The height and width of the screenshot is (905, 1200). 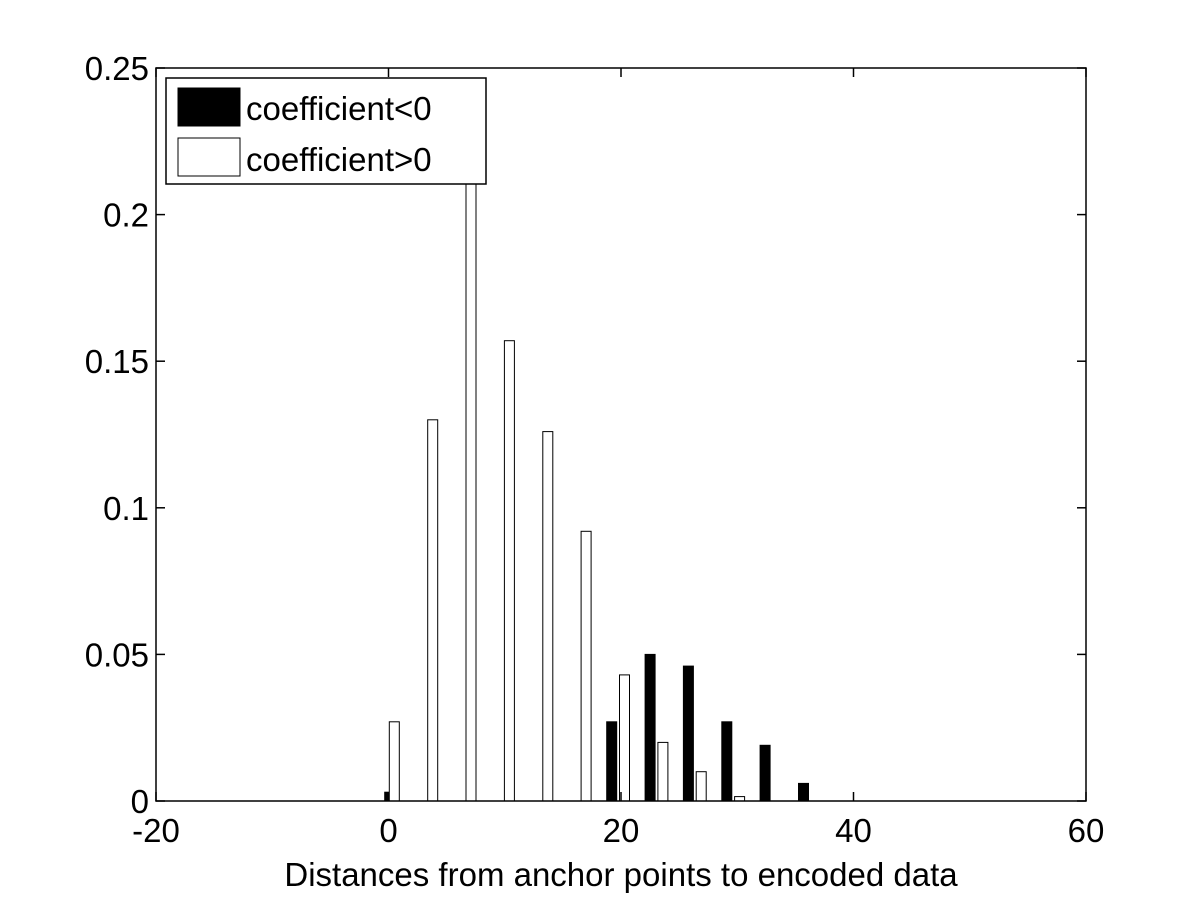 What do you see at coordinates (853, 830) in the screenshot?
I see `x-tick-label: 40` at bounding box center [853, 830].